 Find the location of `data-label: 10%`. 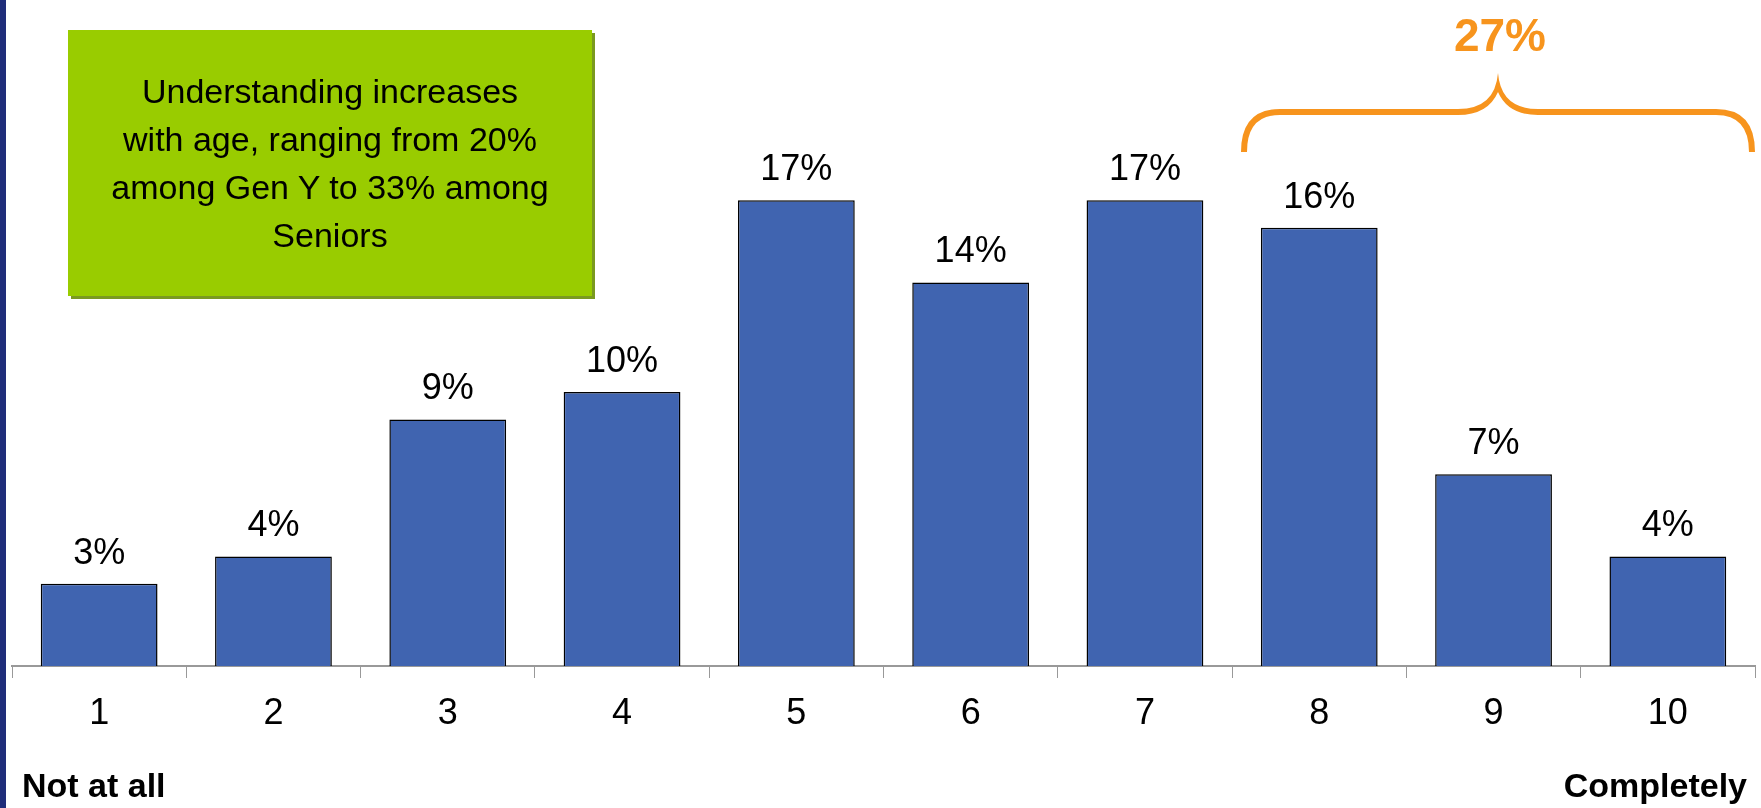

data-label: 10% is located at coordinates (622, 359).